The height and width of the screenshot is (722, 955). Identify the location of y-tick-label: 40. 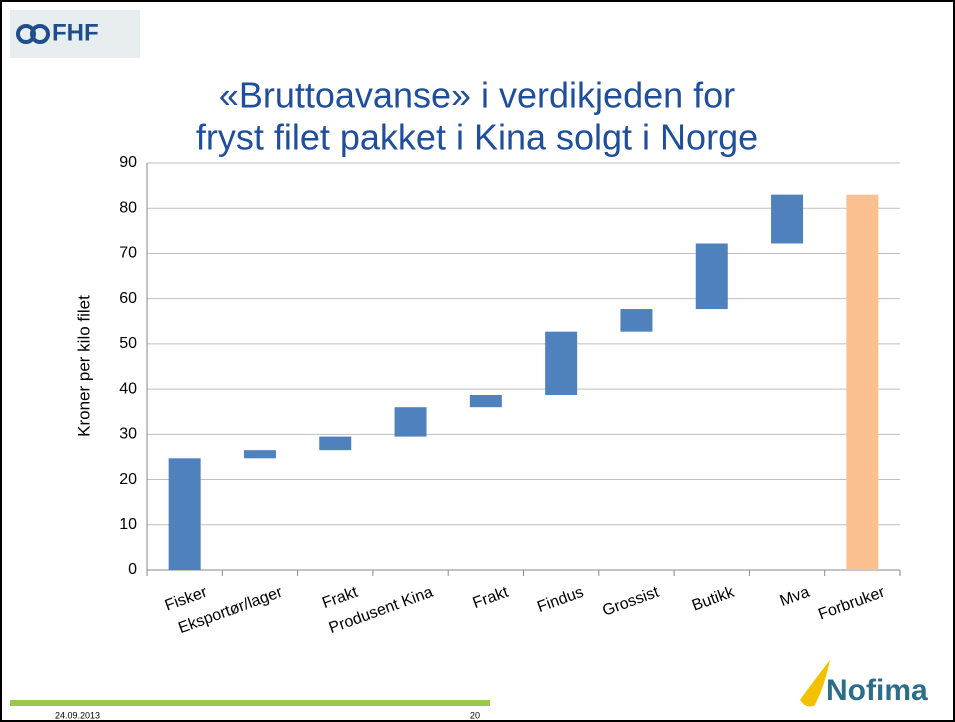
(128, 388).